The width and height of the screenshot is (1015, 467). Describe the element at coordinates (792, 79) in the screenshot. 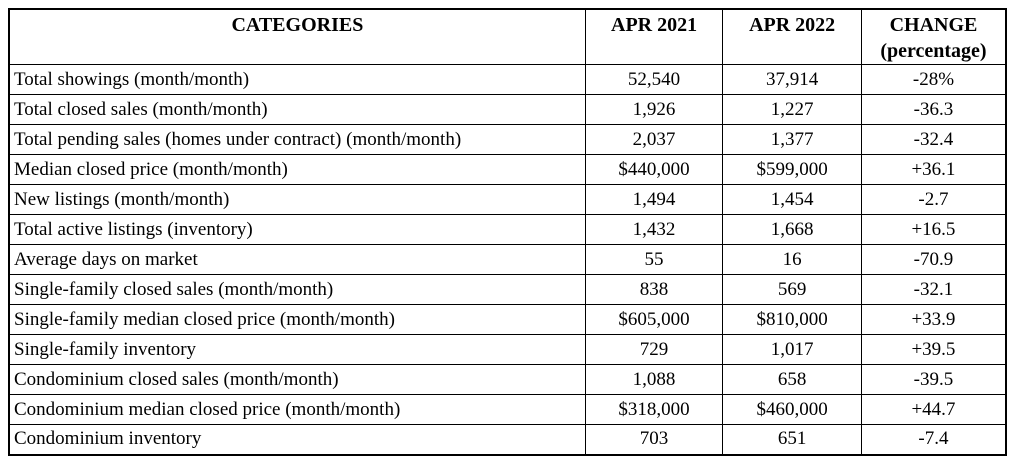

I see `apr2022-cell: 37,914` at that location.